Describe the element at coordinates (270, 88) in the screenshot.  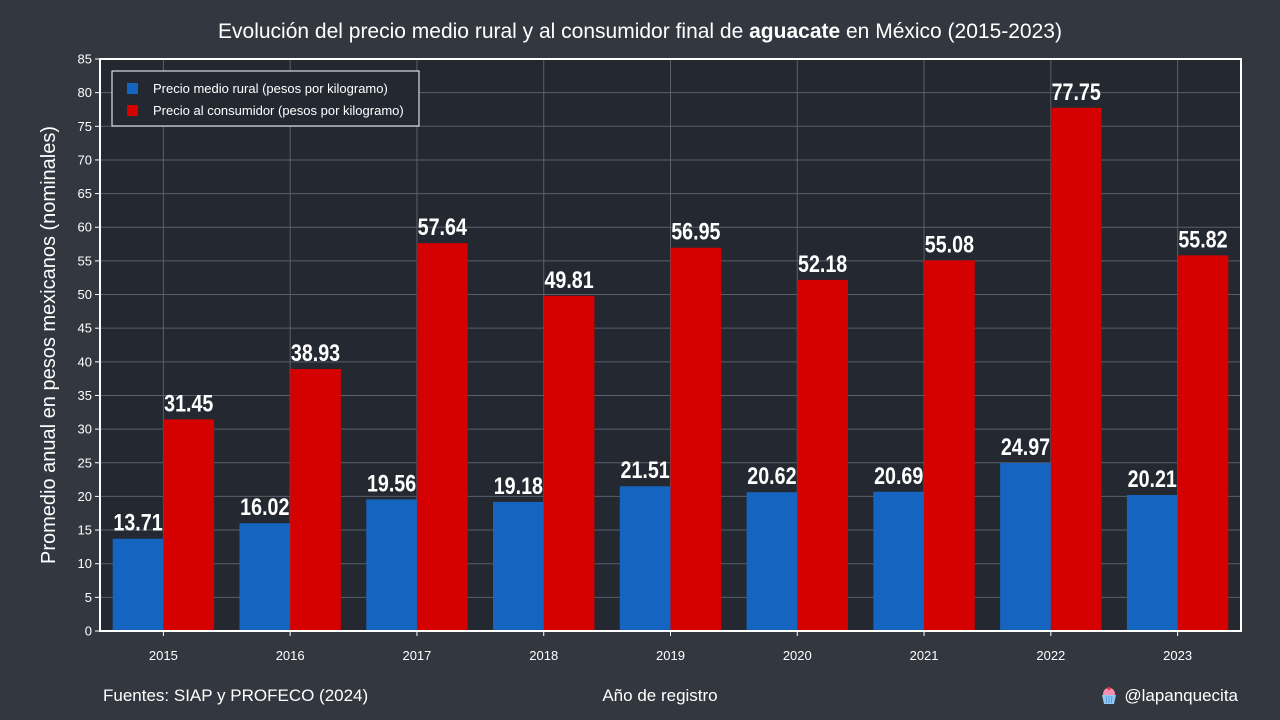
I see `legend-label: Precio medio rural (pesos por kilogramo)` at that location.